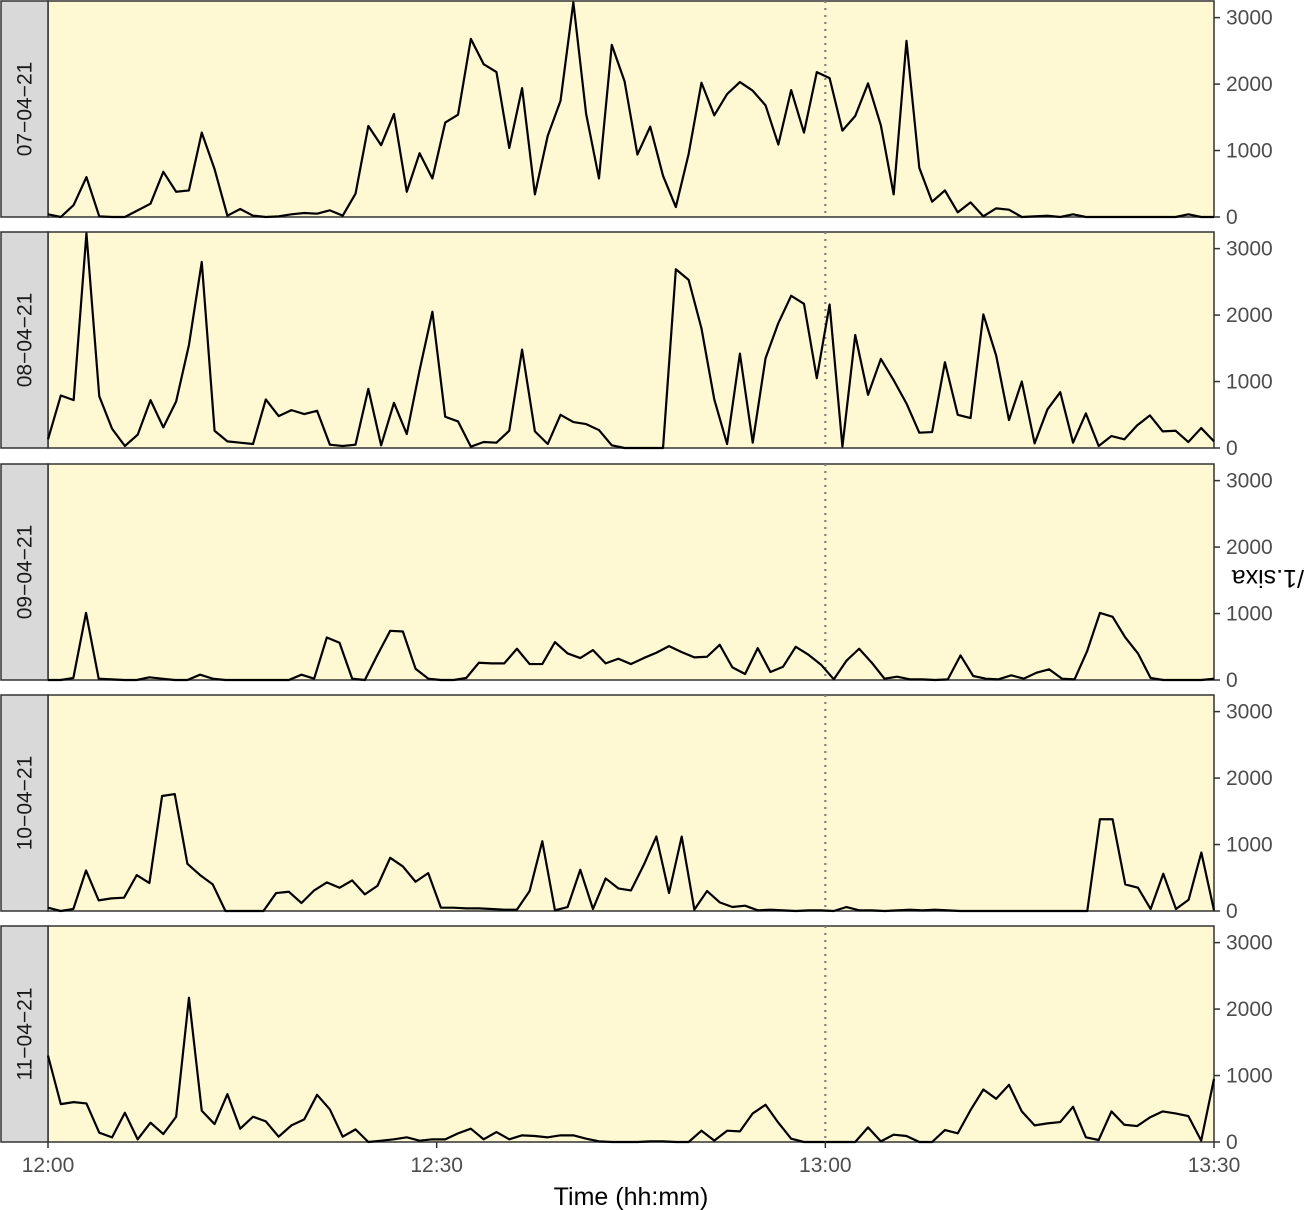  I want to click on x-tick-label: 12:00, so click(48, 1165).